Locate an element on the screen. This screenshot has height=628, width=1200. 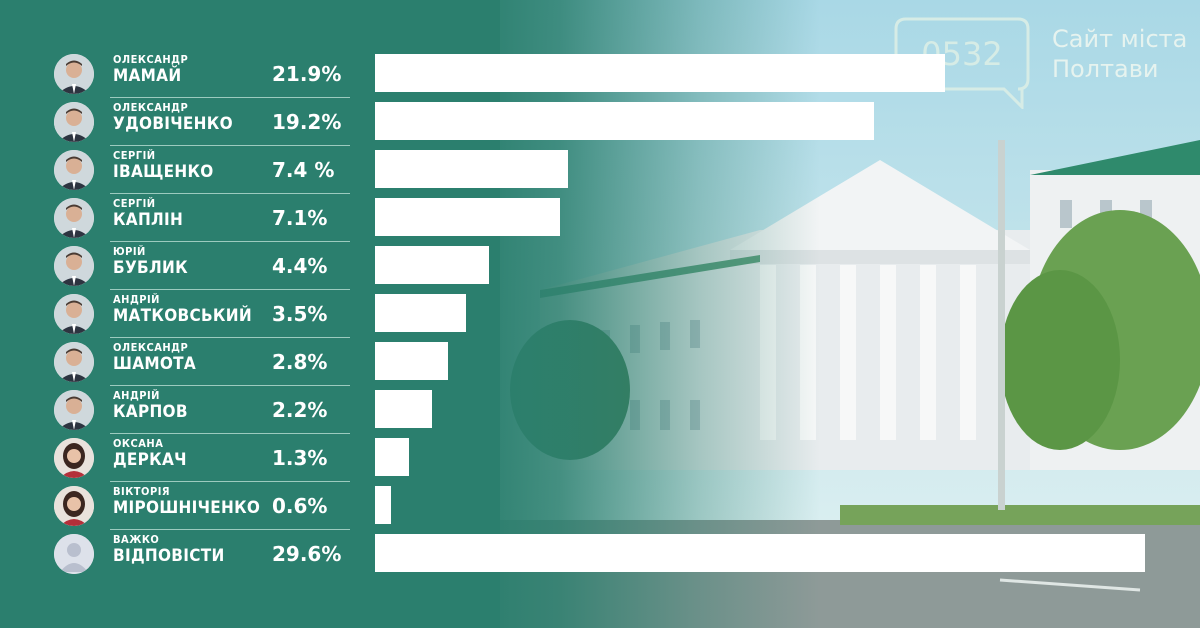
candidate-row: АНДРІЙ МАТКОВСЬКИЙ 3.5% is located at coordinates (600, 314).